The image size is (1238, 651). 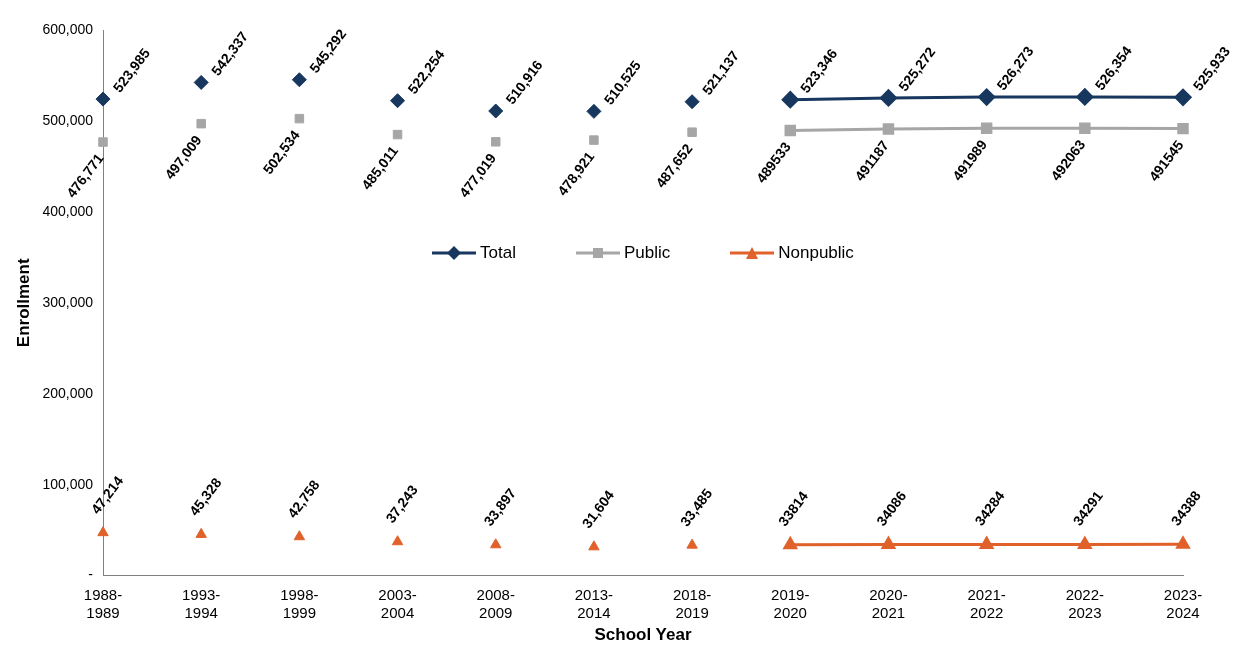 I want to click on legend-label: Public, so click(x=647, y=252).